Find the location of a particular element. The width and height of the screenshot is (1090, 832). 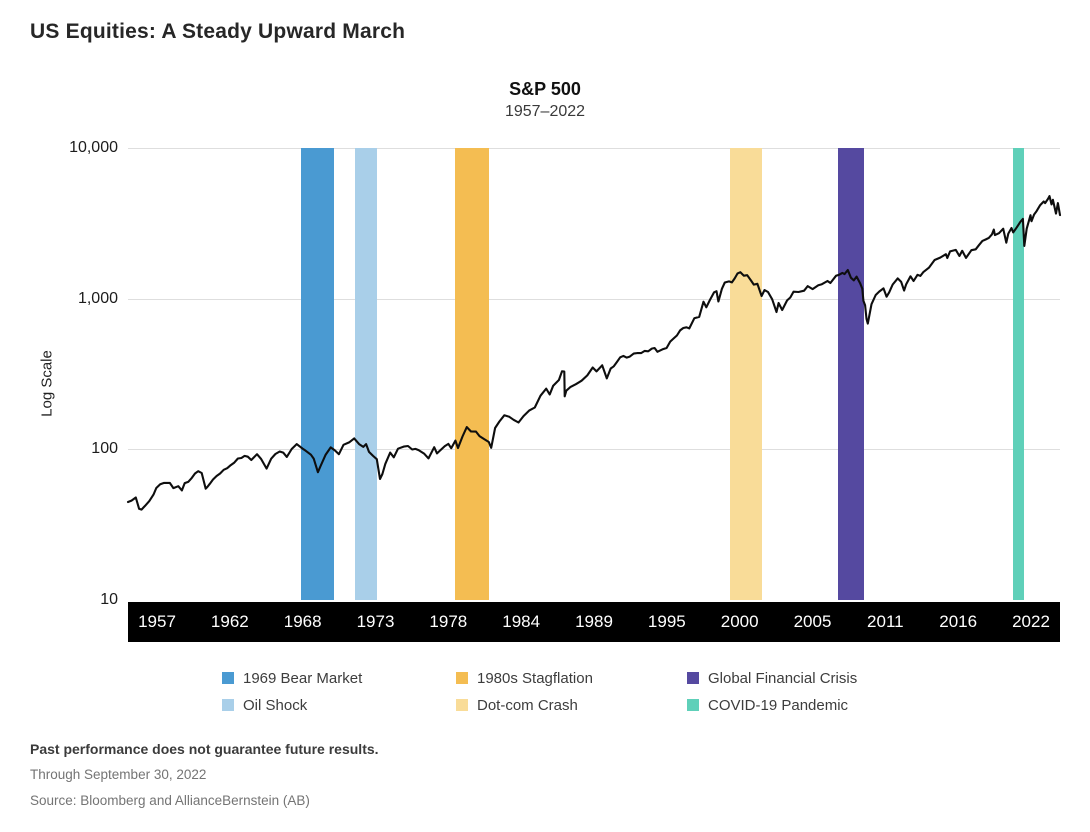

event-band-dot-com-crash is located at coordinates (746, 374).